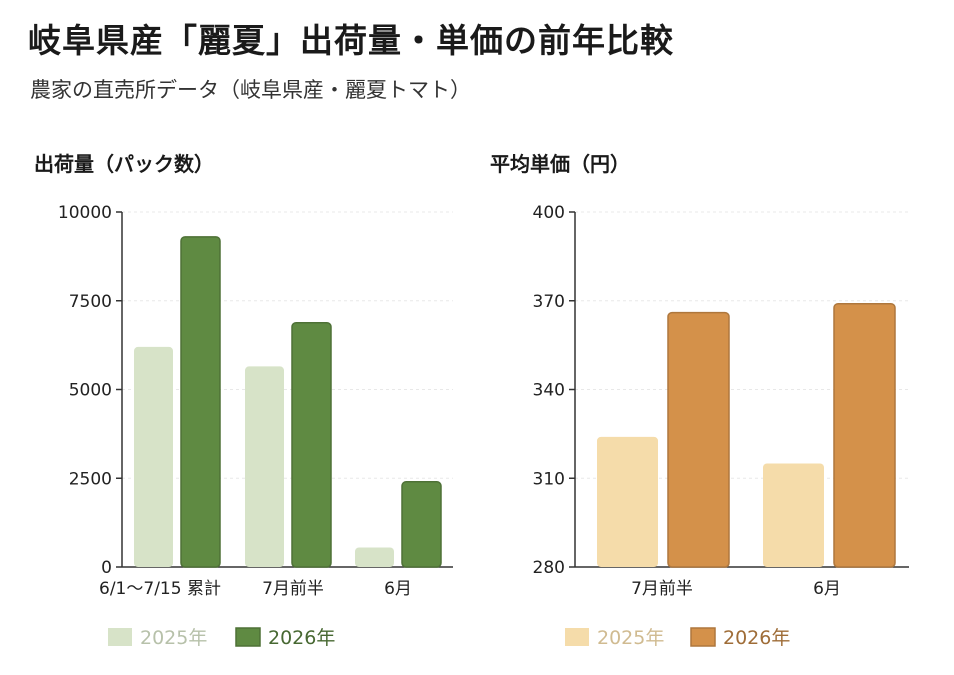 The width and height of the screenshot is (954, 675). I want to click on price-y-tick-label: 280, so click(549, 568).